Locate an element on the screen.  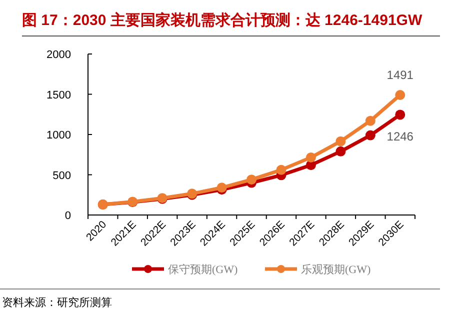
data-label: 1246 is located at coordinates (400, 137).